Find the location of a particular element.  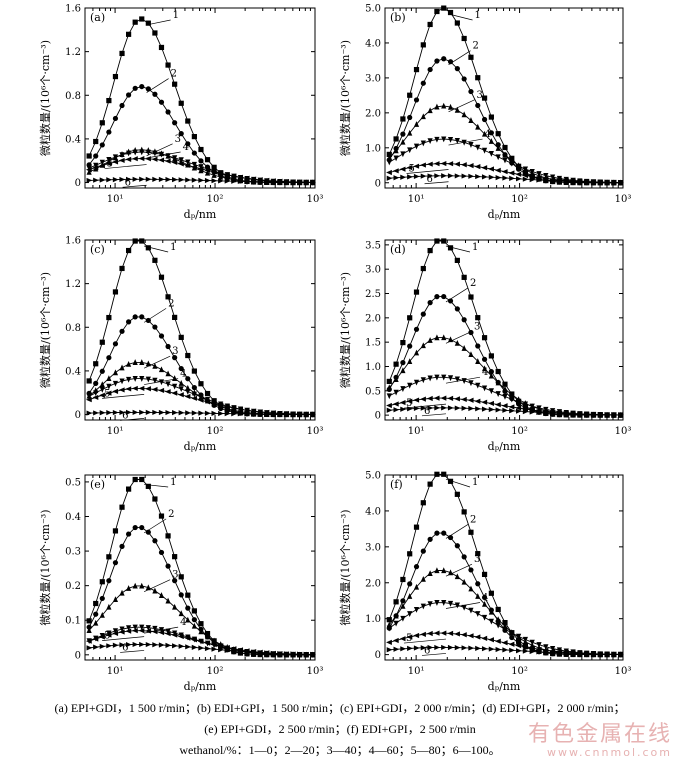

series-label: 6 is located at coordinates (128, 182).